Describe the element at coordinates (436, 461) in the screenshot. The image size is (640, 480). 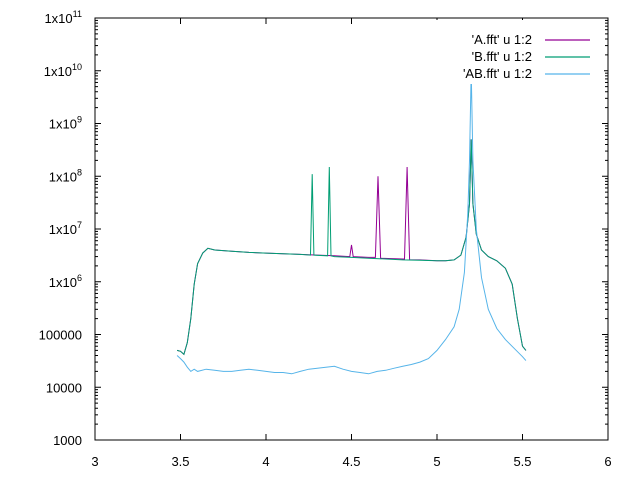
I see `x-tick-label: 5` at that location.